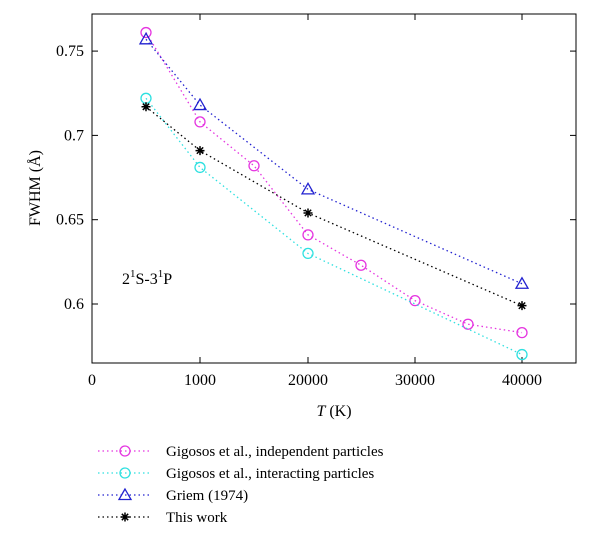 Image resolution: width=600 pixels, height=551 pixels. Describe the element at coordinates (415, 380) in the screenshot. I see `x-tick-label-3: 30000` at that location.